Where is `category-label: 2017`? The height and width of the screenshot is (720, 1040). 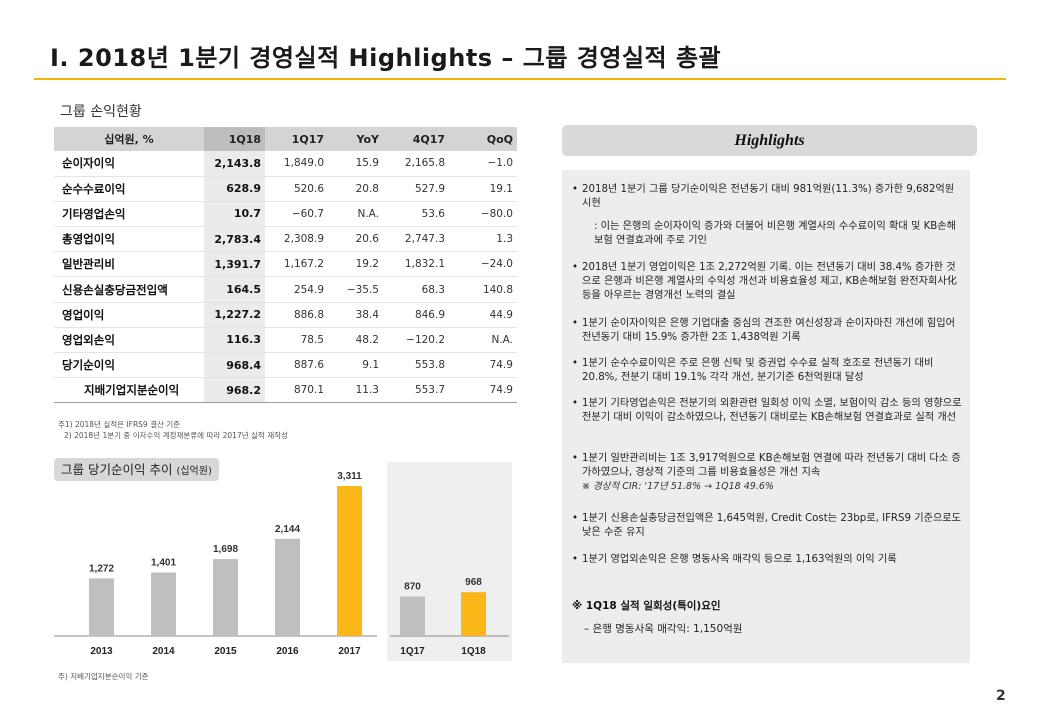 category-label: 2017 is located at coordinates (349, 651).